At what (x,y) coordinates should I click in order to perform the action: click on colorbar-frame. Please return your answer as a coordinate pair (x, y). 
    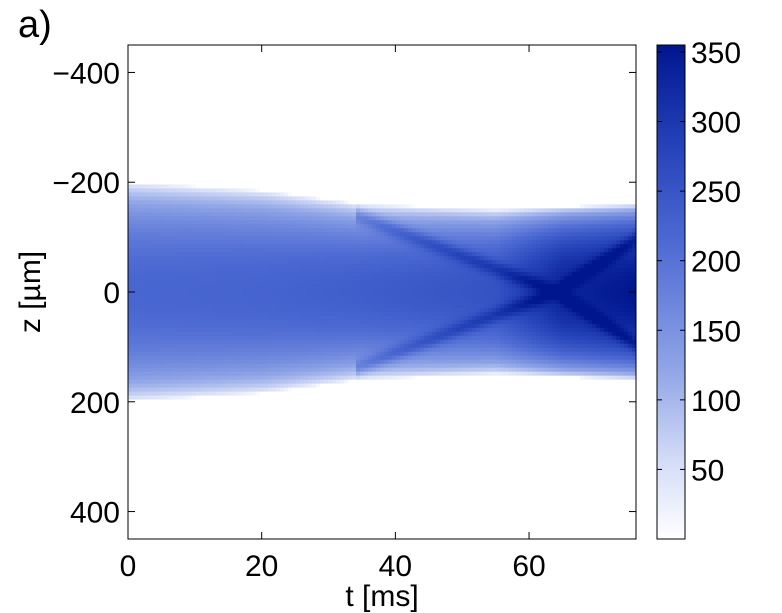
    Looking at the image, I should click on (671, 292).